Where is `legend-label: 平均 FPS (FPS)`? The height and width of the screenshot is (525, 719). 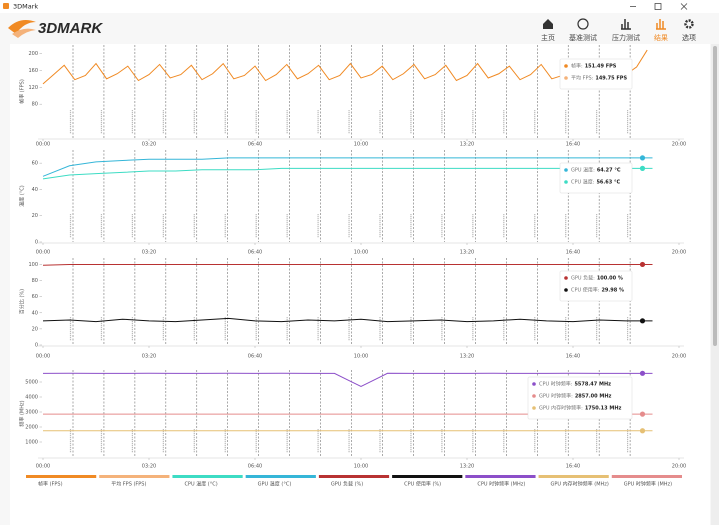
legend-label: 平均 FPS (FPS) is located at coordinates (128, 484).